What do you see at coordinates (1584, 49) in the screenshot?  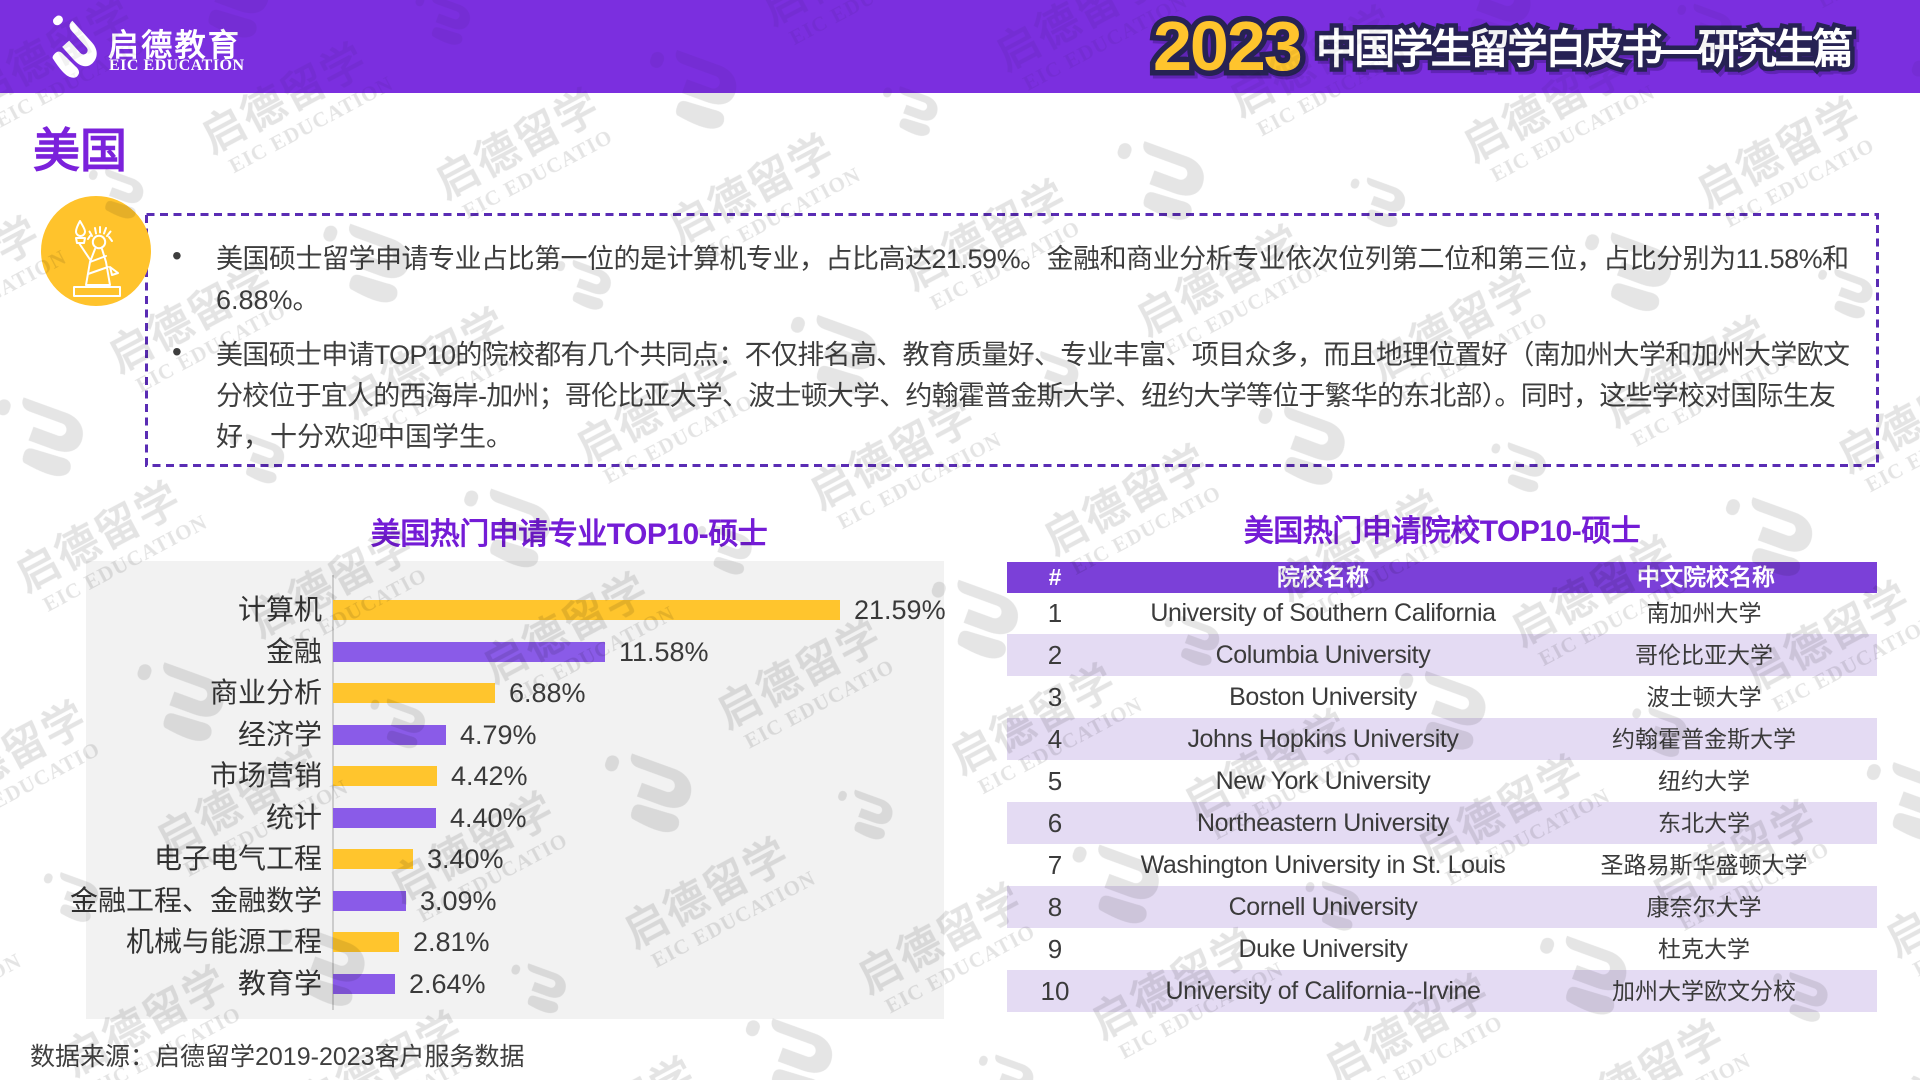 I see `svg-text: 中国学生留学白皮书—研究生篇` at bounding box center [1584, 49].